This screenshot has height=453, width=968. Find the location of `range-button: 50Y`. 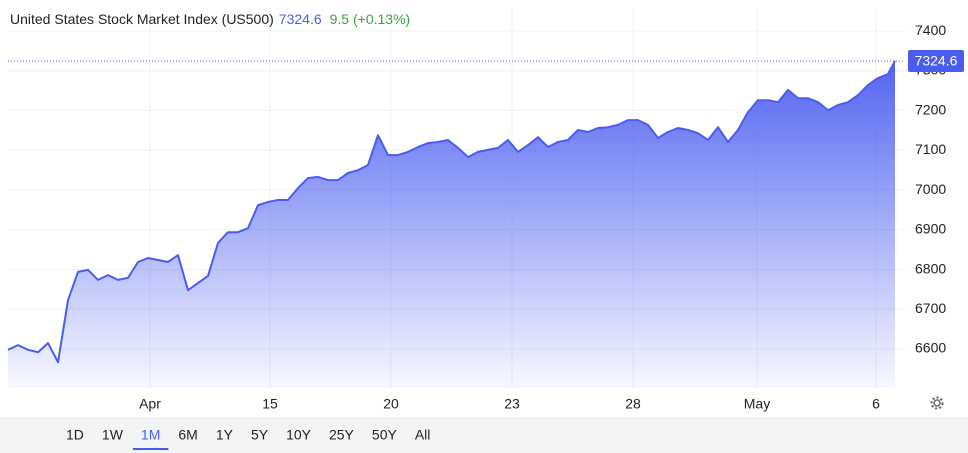

range-button: 50Y is located at coordinates (385, 435).